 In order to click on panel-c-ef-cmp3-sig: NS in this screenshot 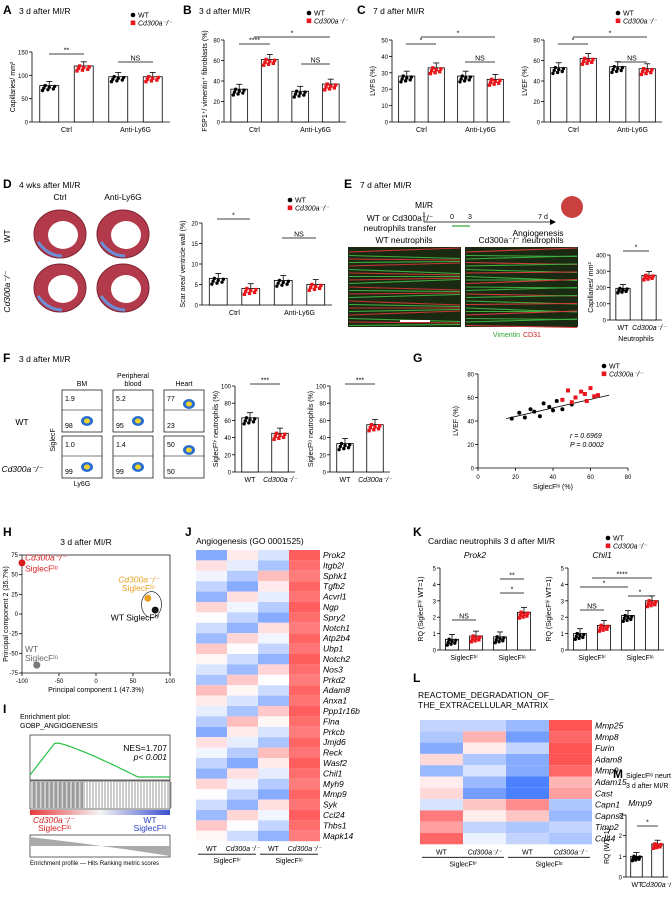, I will do `click(632, 59)`.